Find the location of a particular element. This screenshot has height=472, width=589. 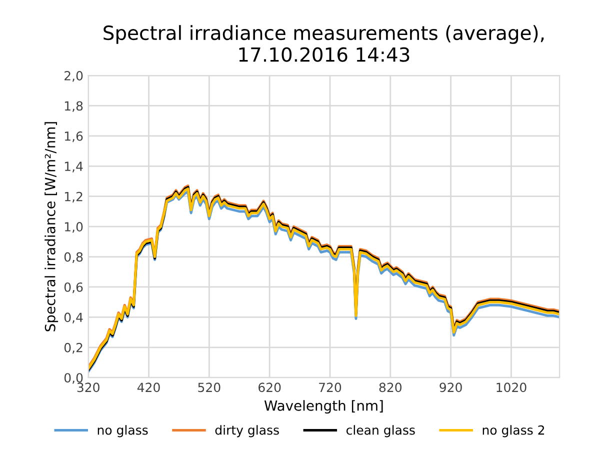

y-tick-label: 1,0 is located at coordinates (73, 227).